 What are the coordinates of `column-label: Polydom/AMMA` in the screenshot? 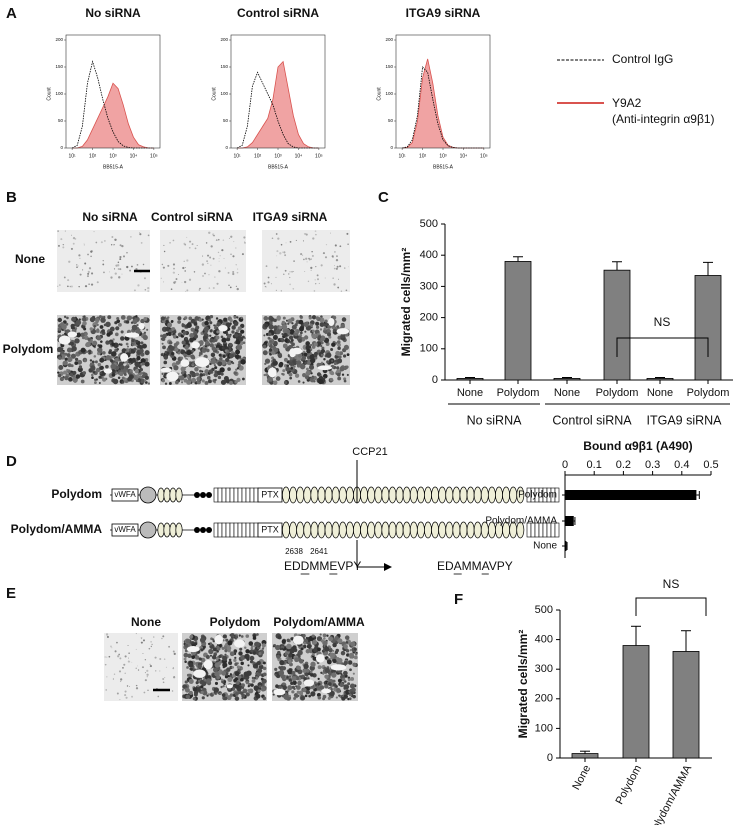 It's located at (319, 622).